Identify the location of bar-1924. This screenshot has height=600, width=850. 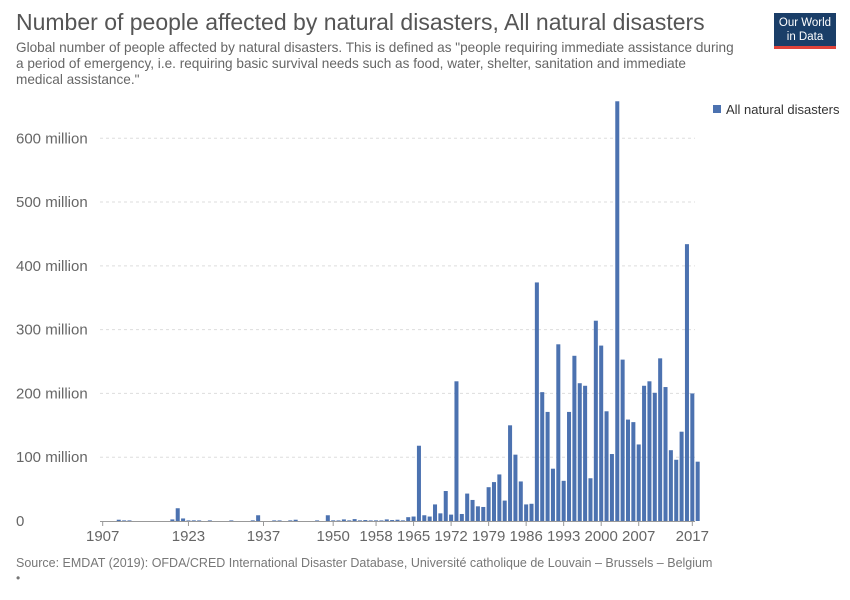
(193, 520).